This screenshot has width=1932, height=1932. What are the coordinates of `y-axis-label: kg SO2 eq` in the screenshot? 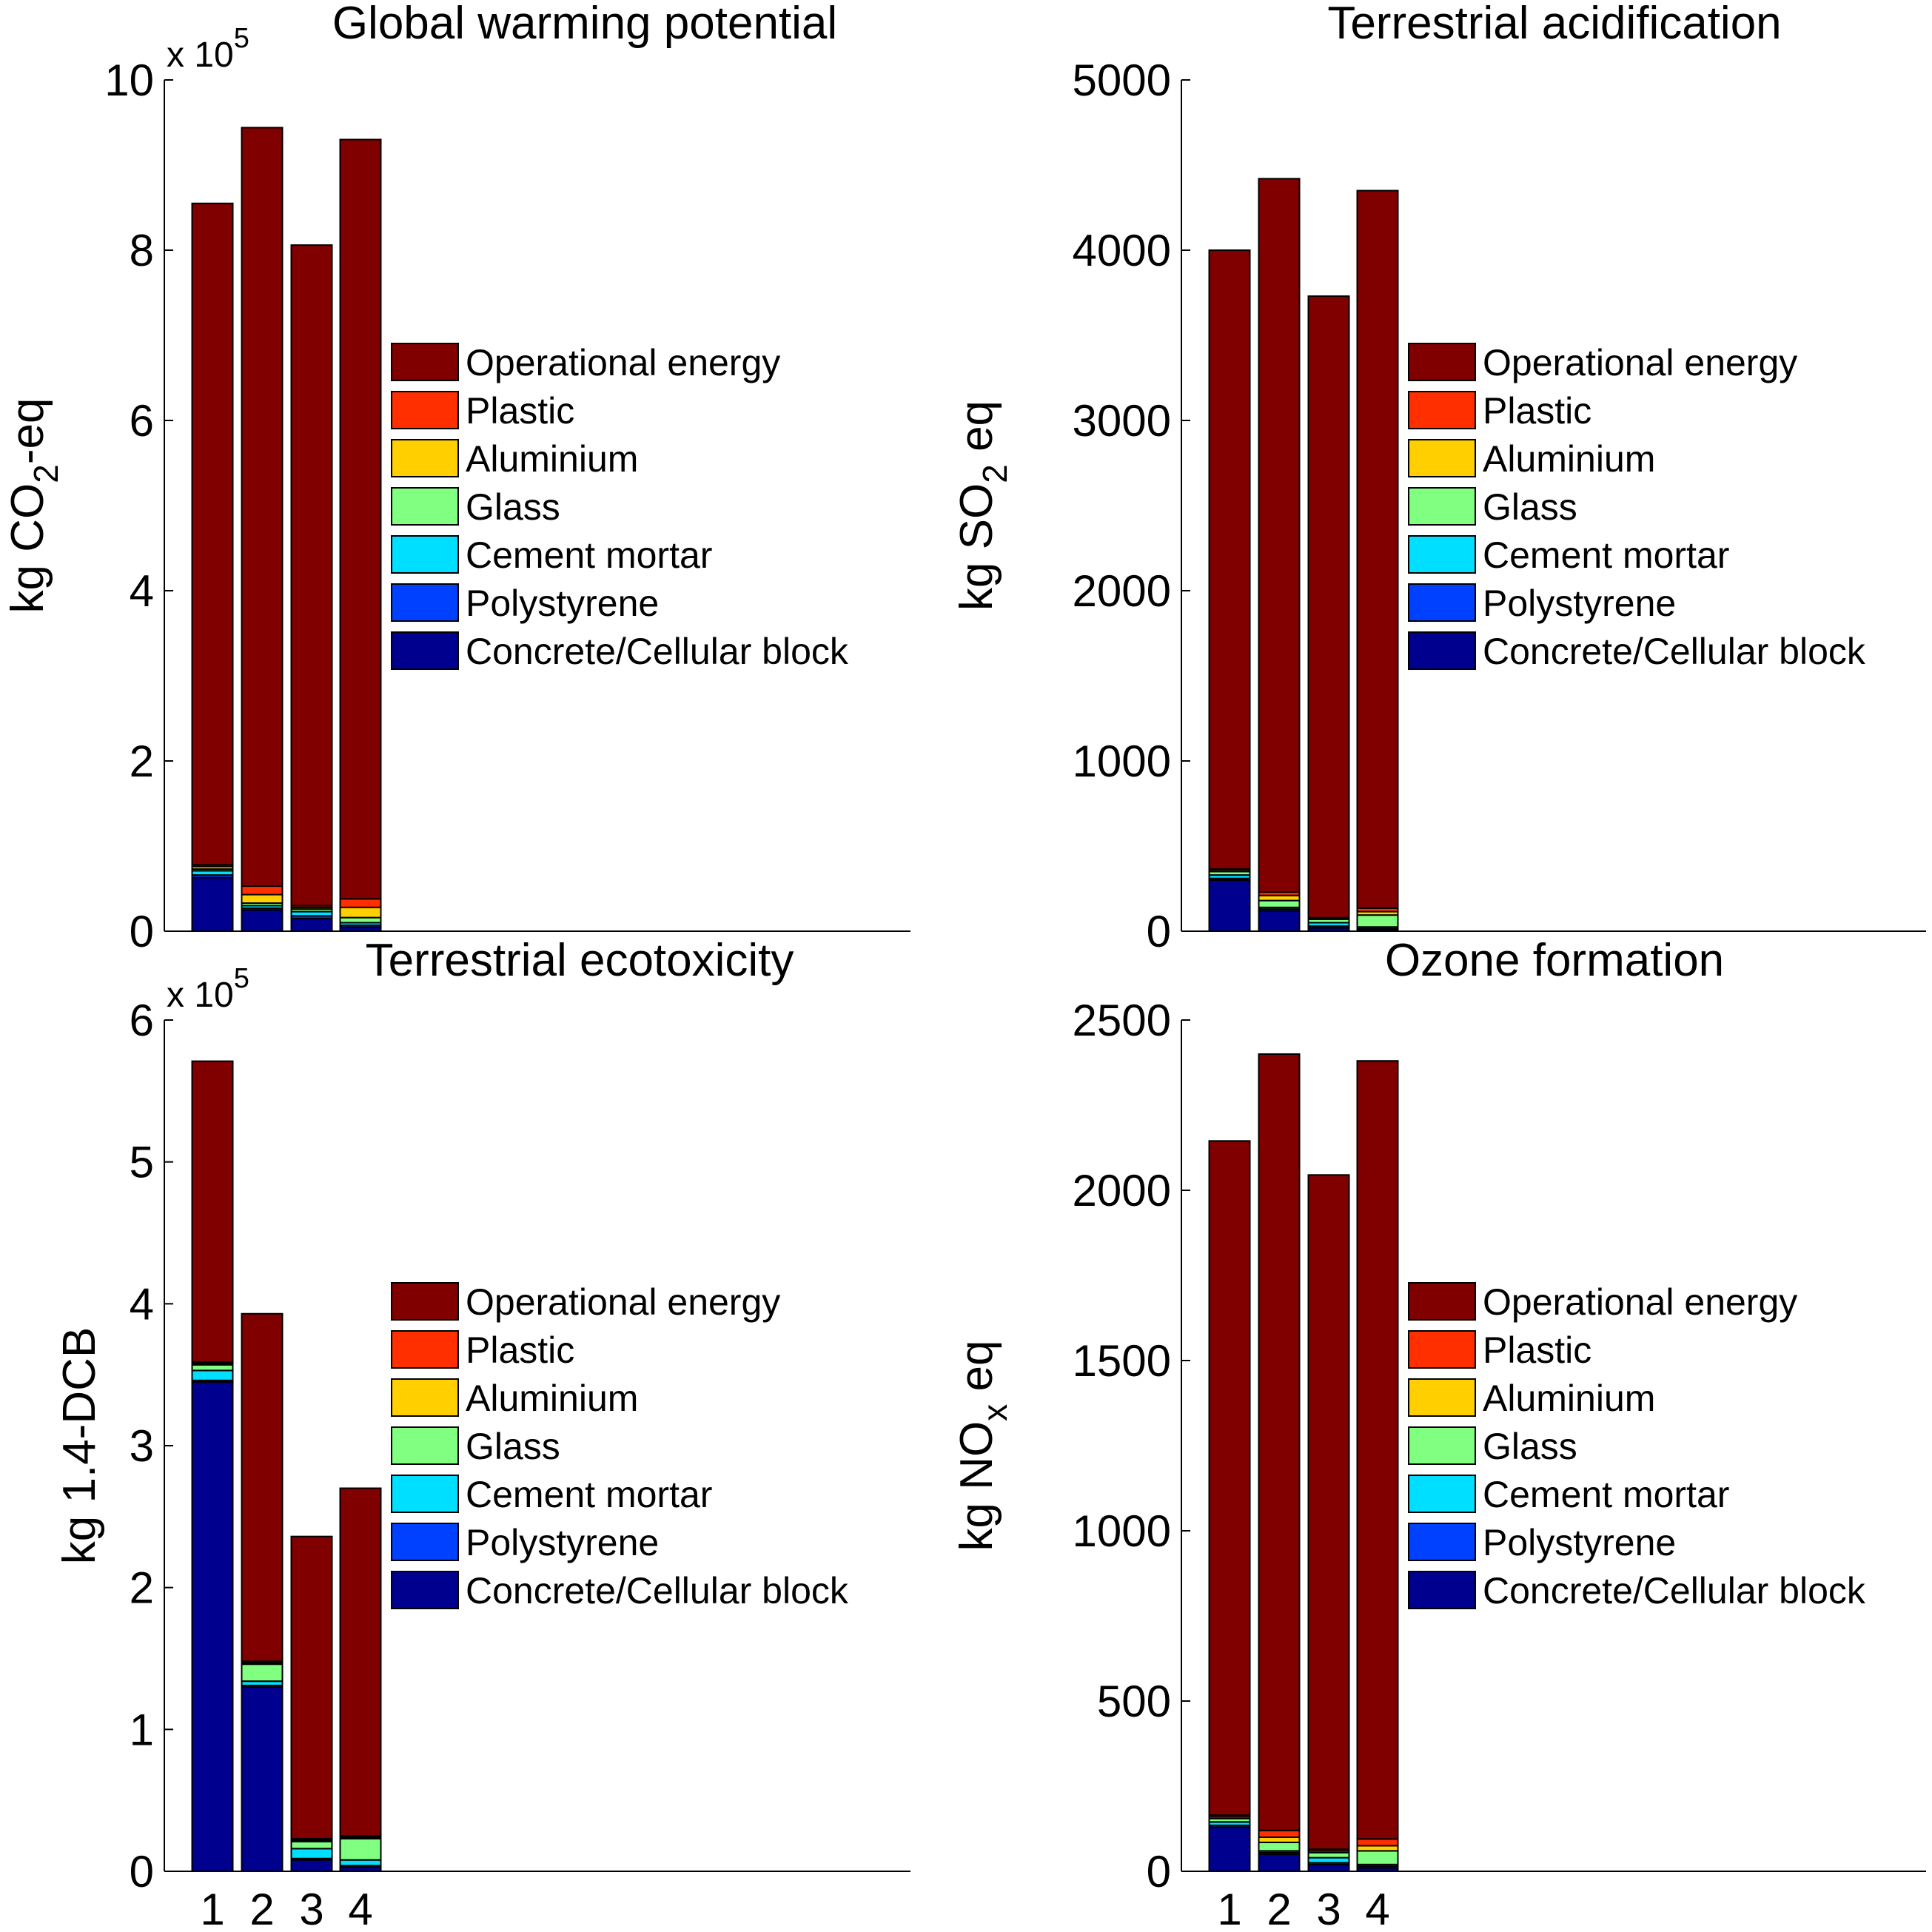 It's located at (982, 505).